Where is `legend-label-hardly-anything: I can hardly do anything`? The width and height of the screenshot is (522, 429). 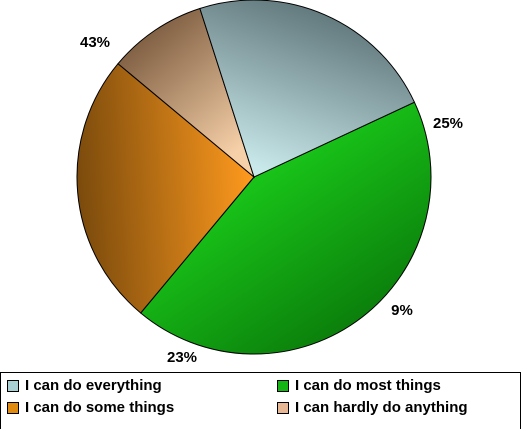 legend-label-hardly-anything: I can hardly do anything is located at coordinates (381, 407).